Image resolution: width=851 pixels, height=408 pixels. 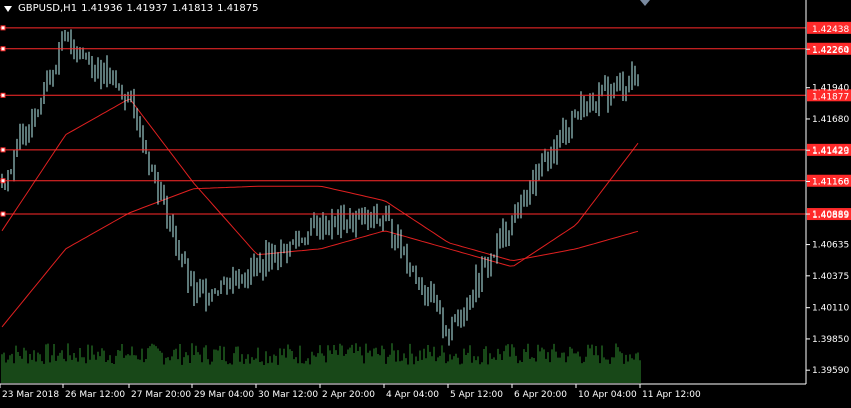 I want to click on level-price-label: 1.42264, so click(x=830, y=51).